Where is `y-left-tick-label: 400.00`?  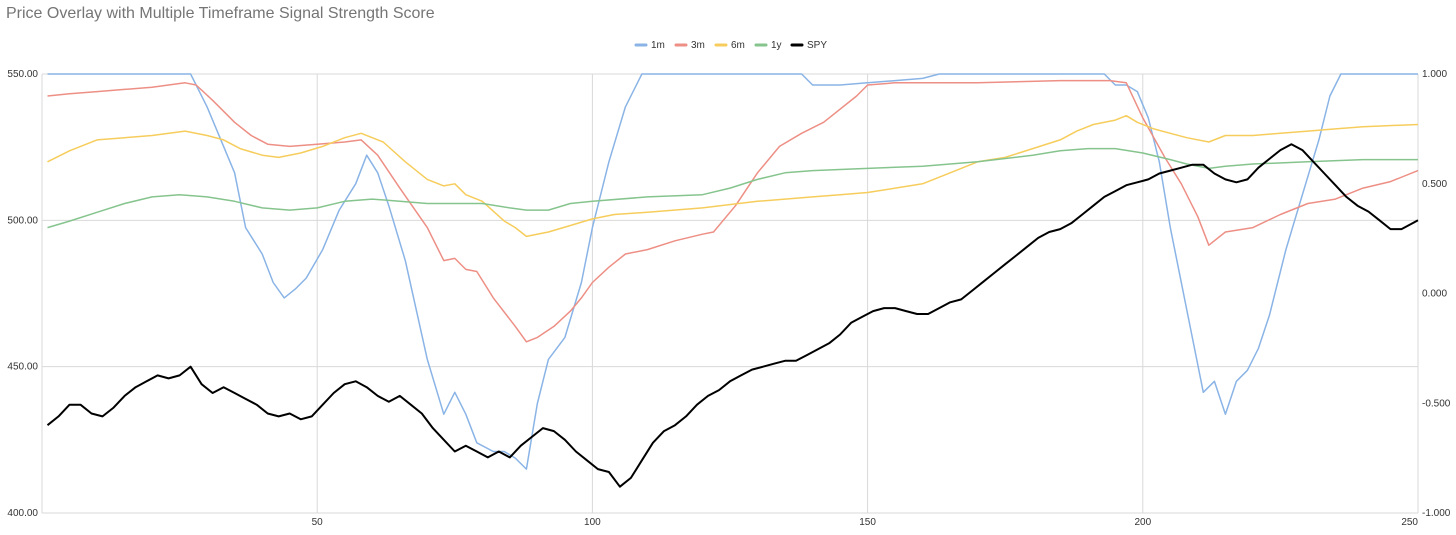 y-left-tick-label: 400.00 is located at coordinates (22, 513).